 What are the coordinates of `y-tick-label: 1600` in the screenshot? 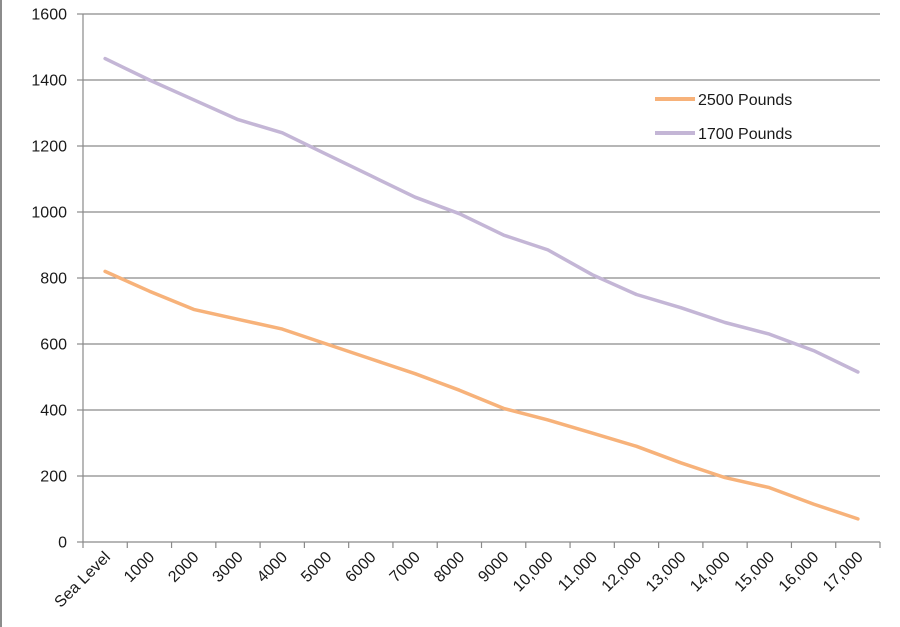 It's located at (49, 15).